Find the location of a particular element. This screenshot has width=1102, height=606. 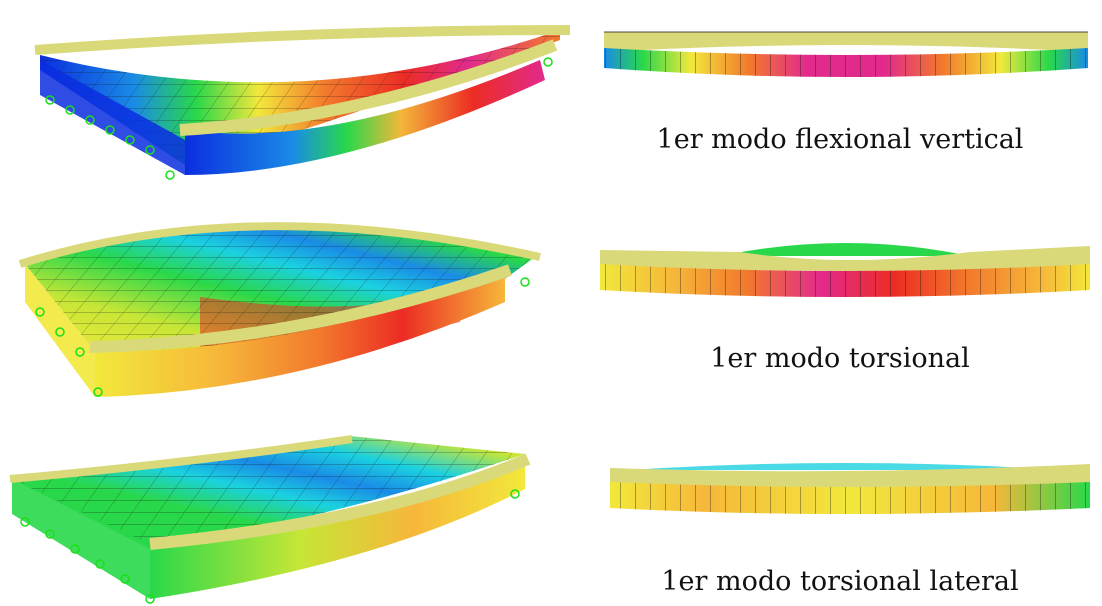

mode2-perspective-svg is located at coordinates (279, 309).